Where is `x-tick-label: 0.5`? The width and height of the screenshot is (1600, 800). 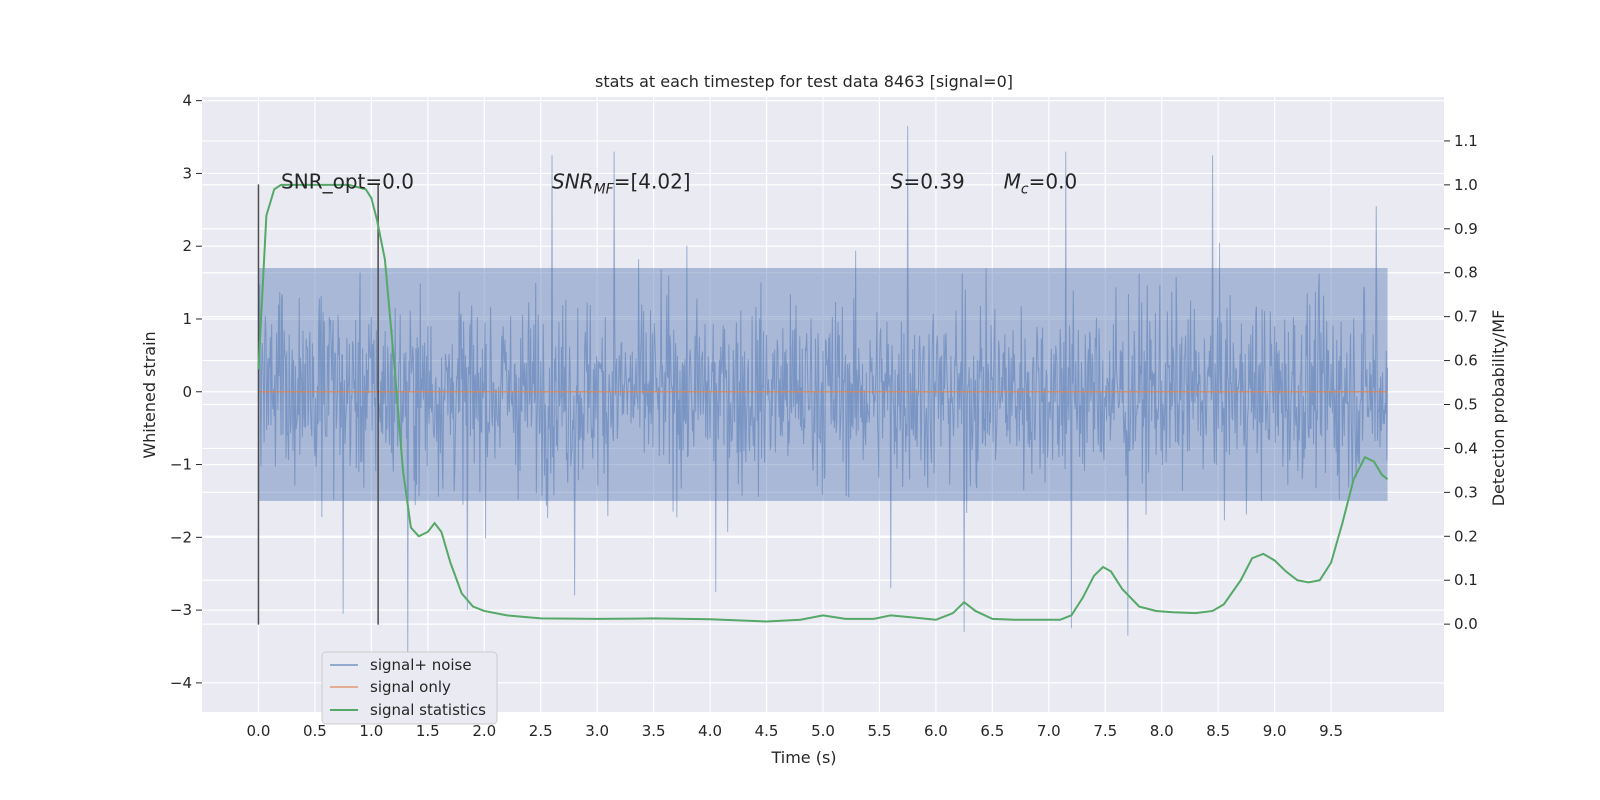
x-tick-label: 0.5 is located at coordinates (315, 731).